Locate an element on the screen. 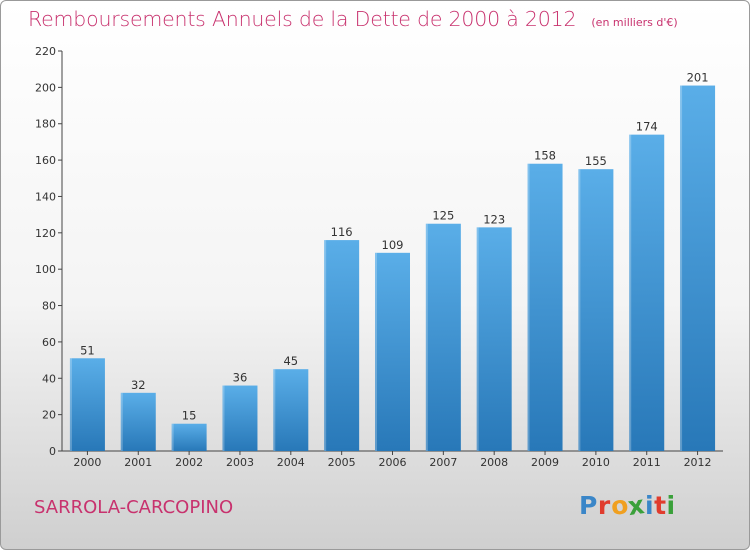 Image resolution: width=750 pixels, height=550 pixels. data-label-2003: 36 is located at coordinates (240, 378).